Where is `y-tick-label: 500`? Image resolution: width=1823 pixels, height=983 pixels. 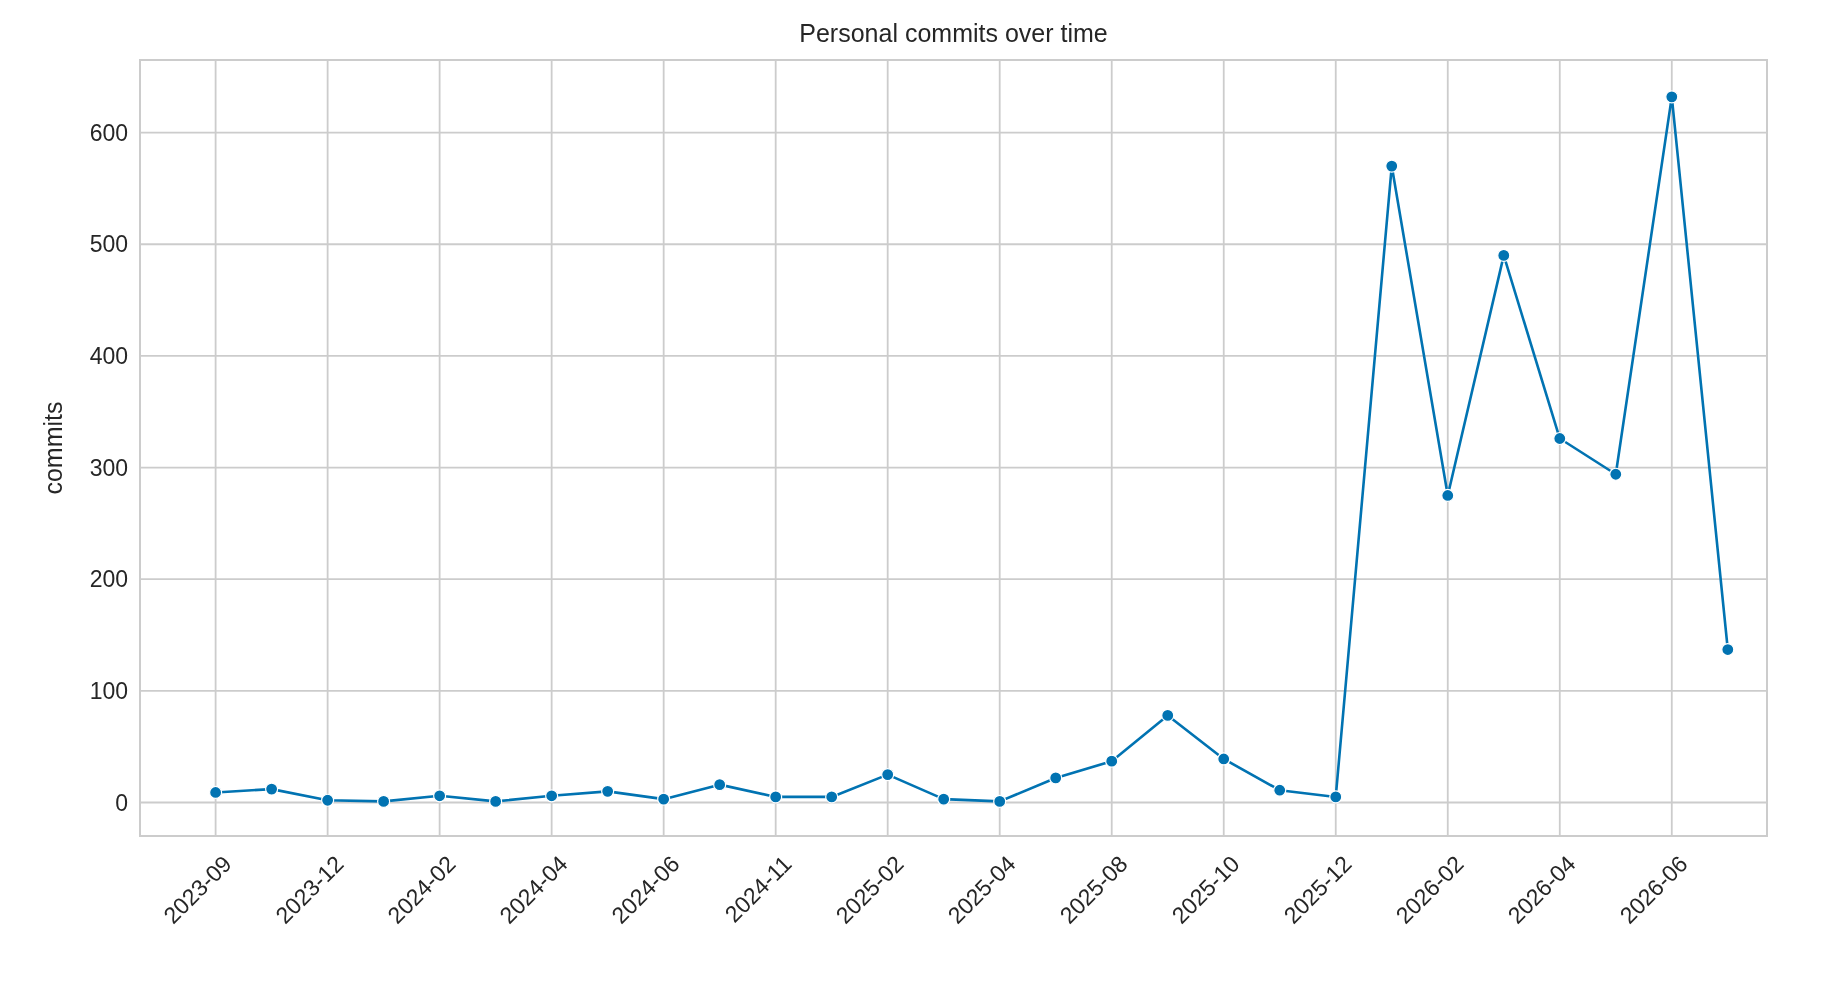 y-tick-label: 500 is located at coordinates (108, 244).